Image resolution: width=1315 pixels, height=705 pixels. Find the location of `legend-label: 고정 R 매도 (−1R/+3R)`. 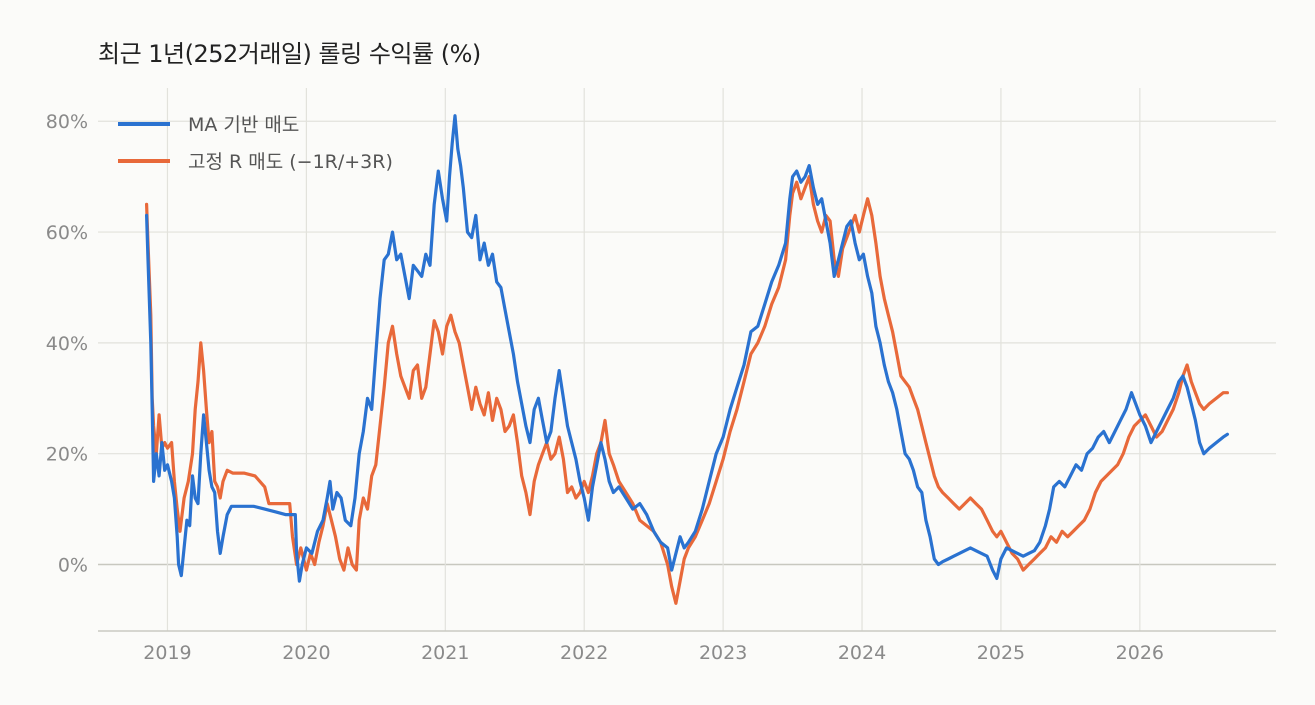

legend-label: 고정 R 매도 (−1R/+3R) is located at coordinates (290, 162).